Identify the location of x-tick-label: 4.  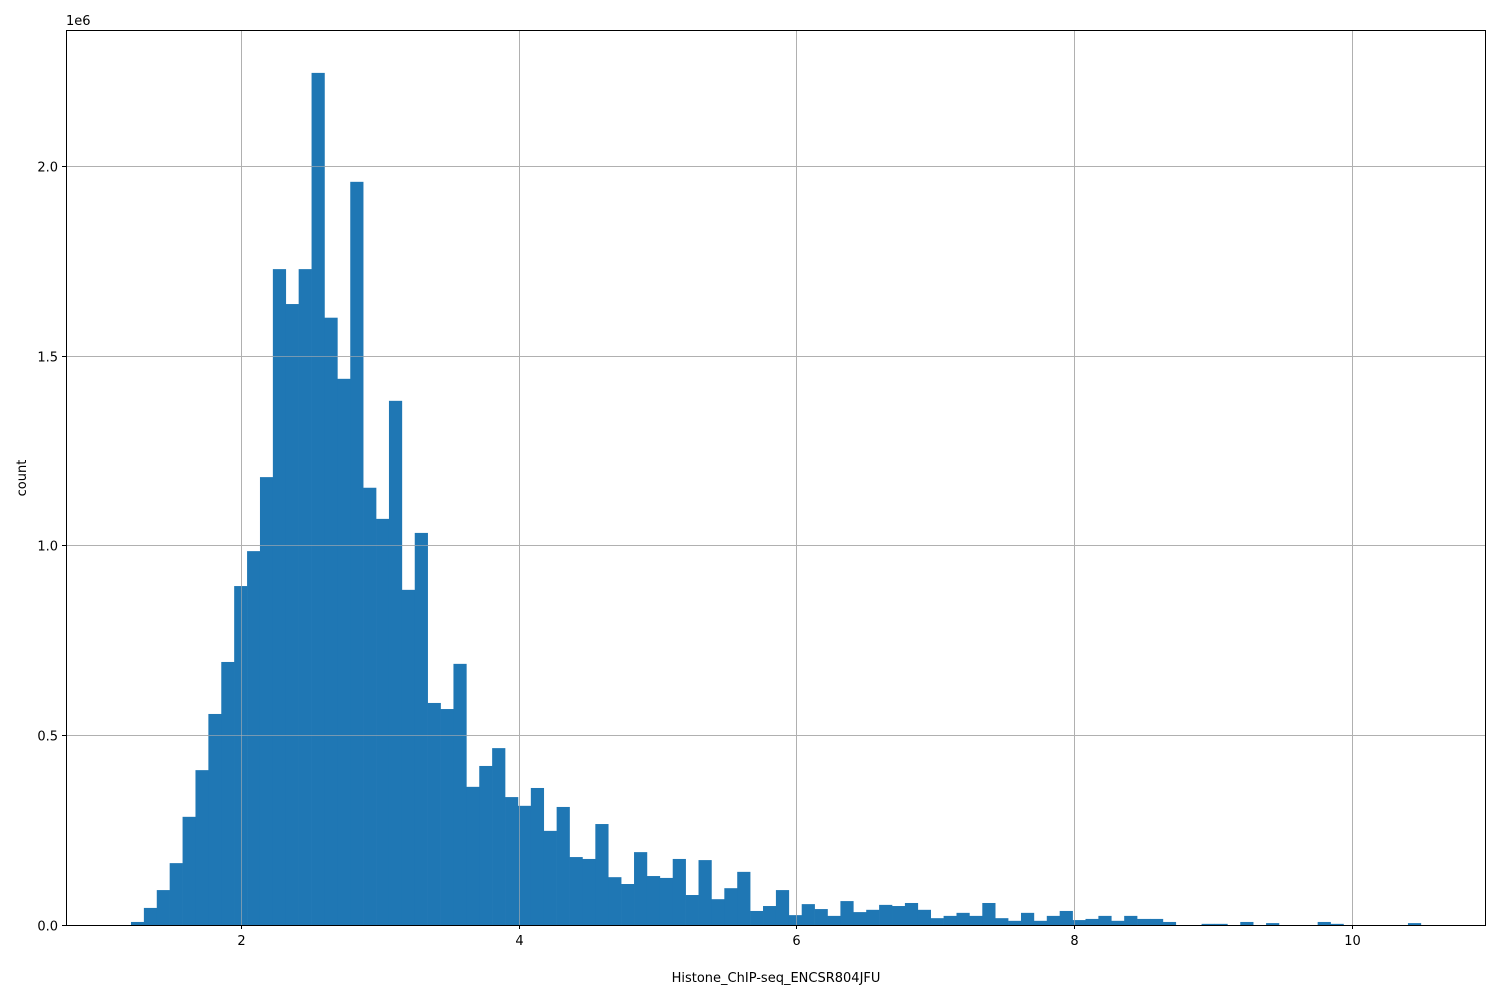
(519, 941).